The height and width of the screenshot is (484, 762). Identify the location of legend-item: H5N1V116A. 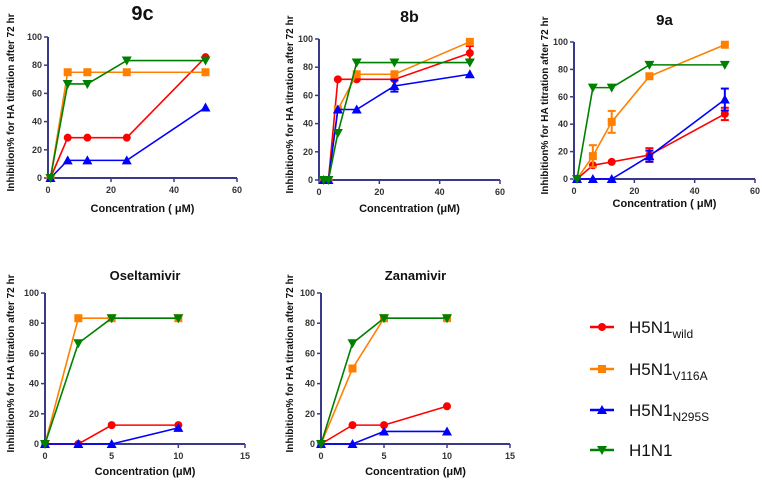
(649, 371).